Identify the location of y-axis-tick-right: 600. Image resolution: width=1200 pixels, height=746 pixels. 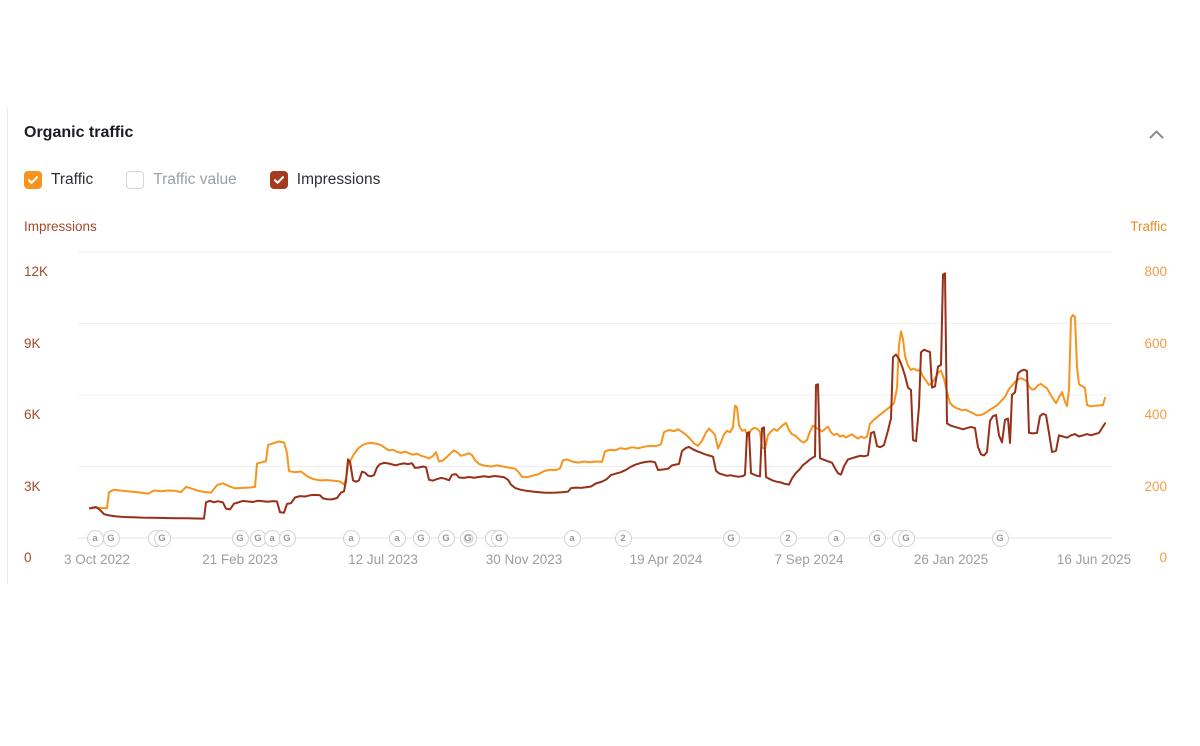
(1155, 343).